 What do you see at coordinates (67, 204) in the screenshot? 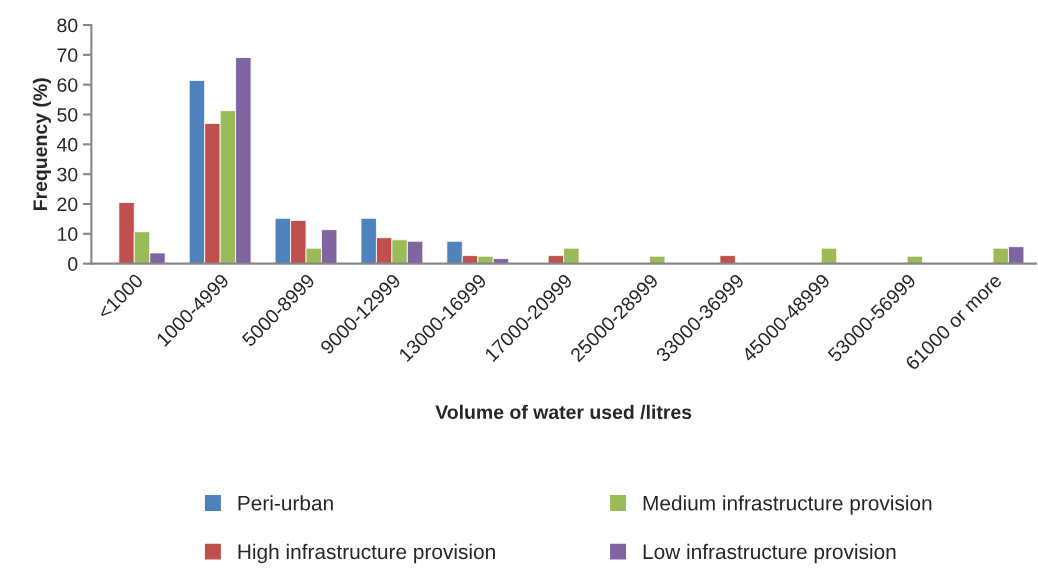
I see `y-tick-label: 20` at bounding box center [67, 204].